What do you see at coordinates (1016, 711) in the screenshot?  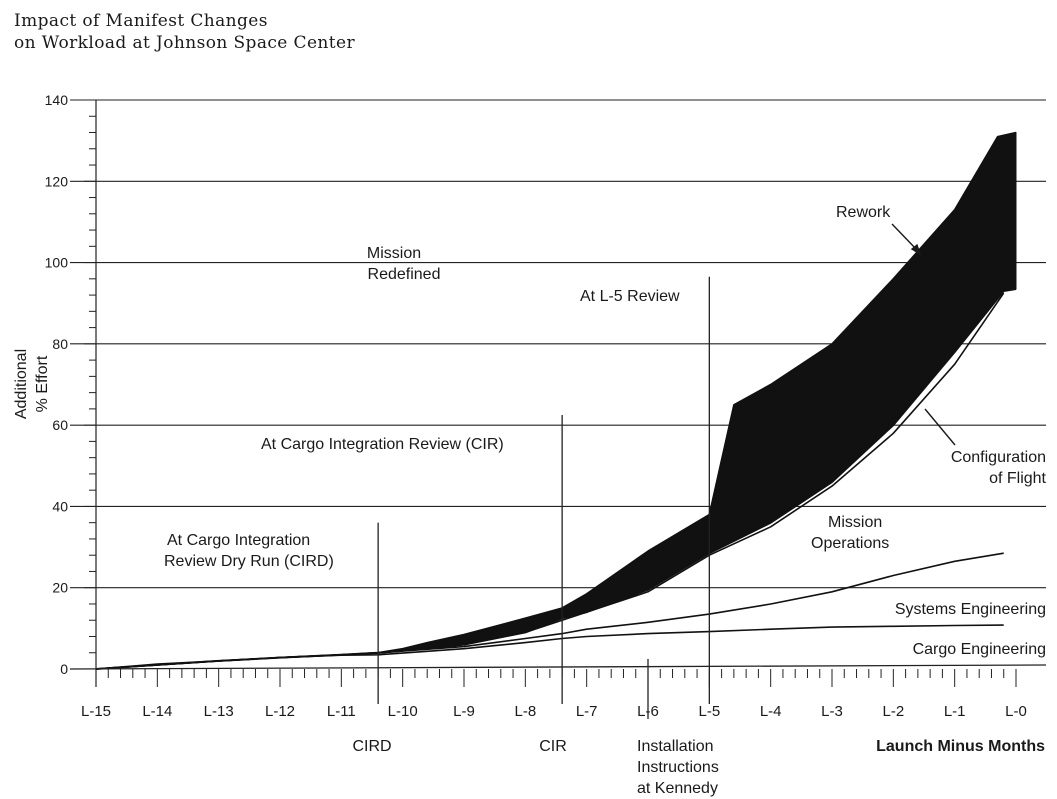 I see `x-tick-label-L-0: L-0` at bounding box center [1016, 711].